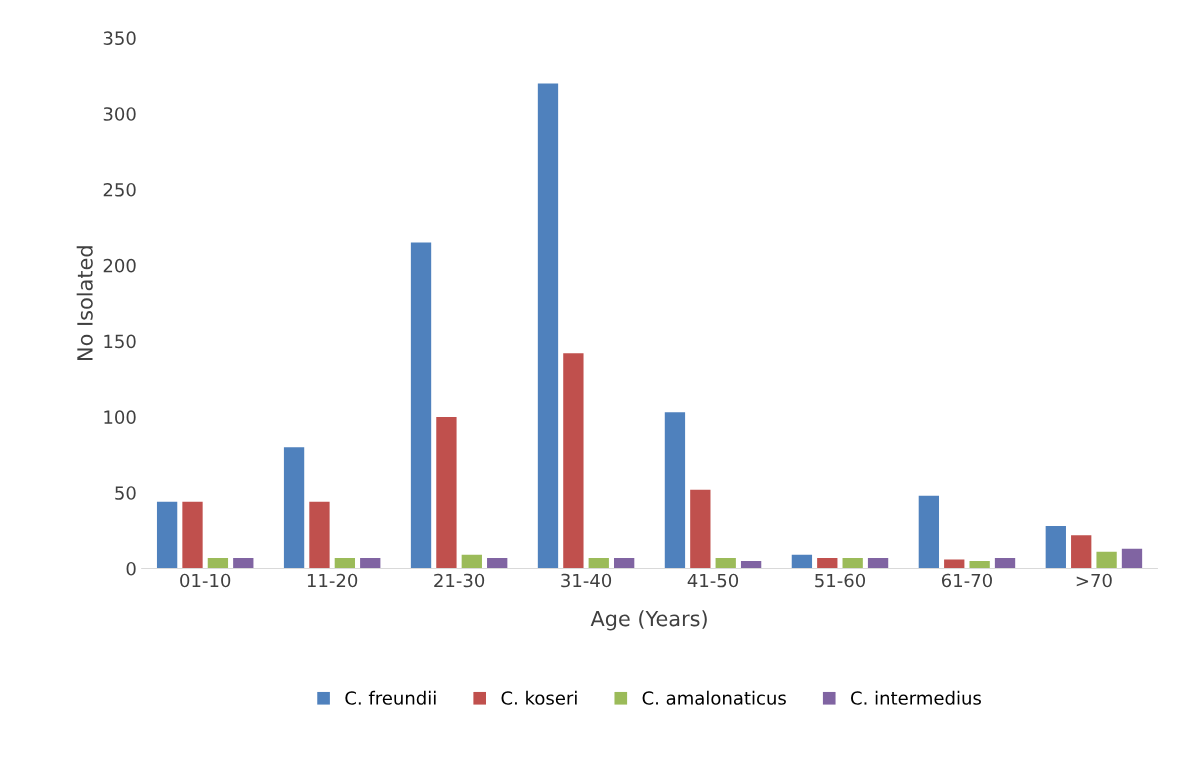  What do you see at coordinates (648, 620) in the screenshot?
I see `x-axis-title: Age (Years)` at bounding box center [648, 620].